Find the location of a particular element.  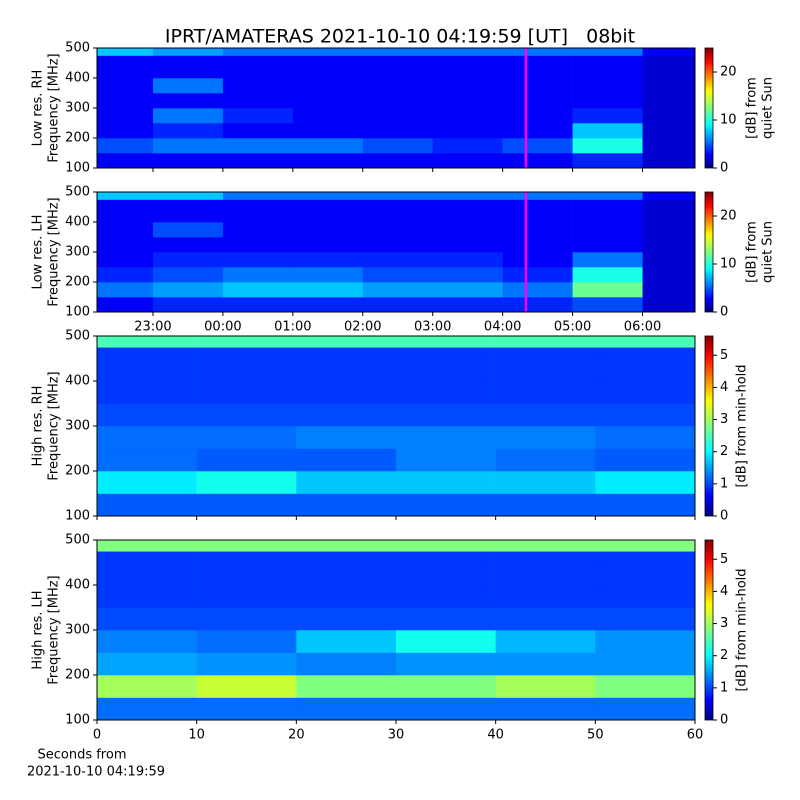

colorbar-label: [dB] from min-hold is located at coordinates (742, 425).